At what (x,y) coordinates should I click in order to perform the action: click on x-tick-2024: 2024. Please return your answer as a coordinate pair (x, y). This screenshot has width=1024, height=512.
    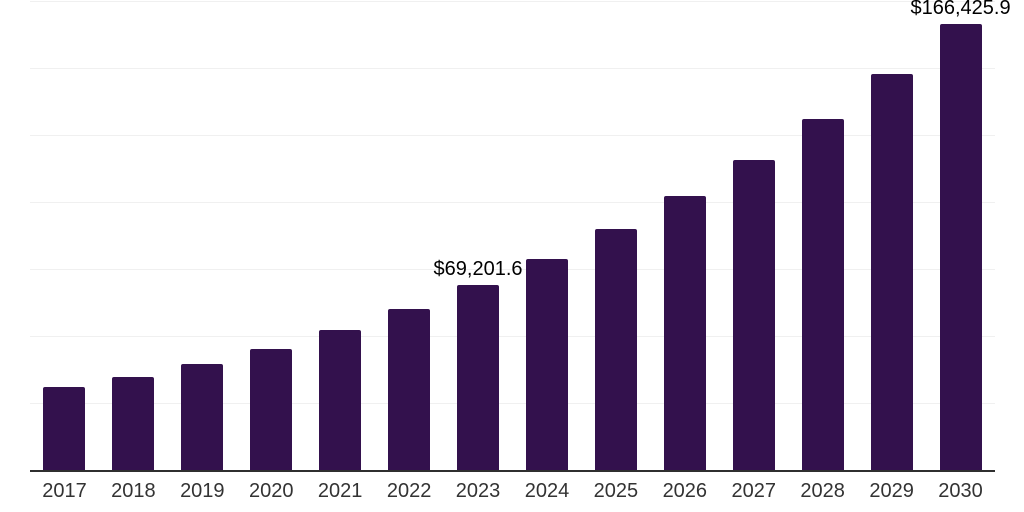
    Looking at the image, I should click on (547, 491).